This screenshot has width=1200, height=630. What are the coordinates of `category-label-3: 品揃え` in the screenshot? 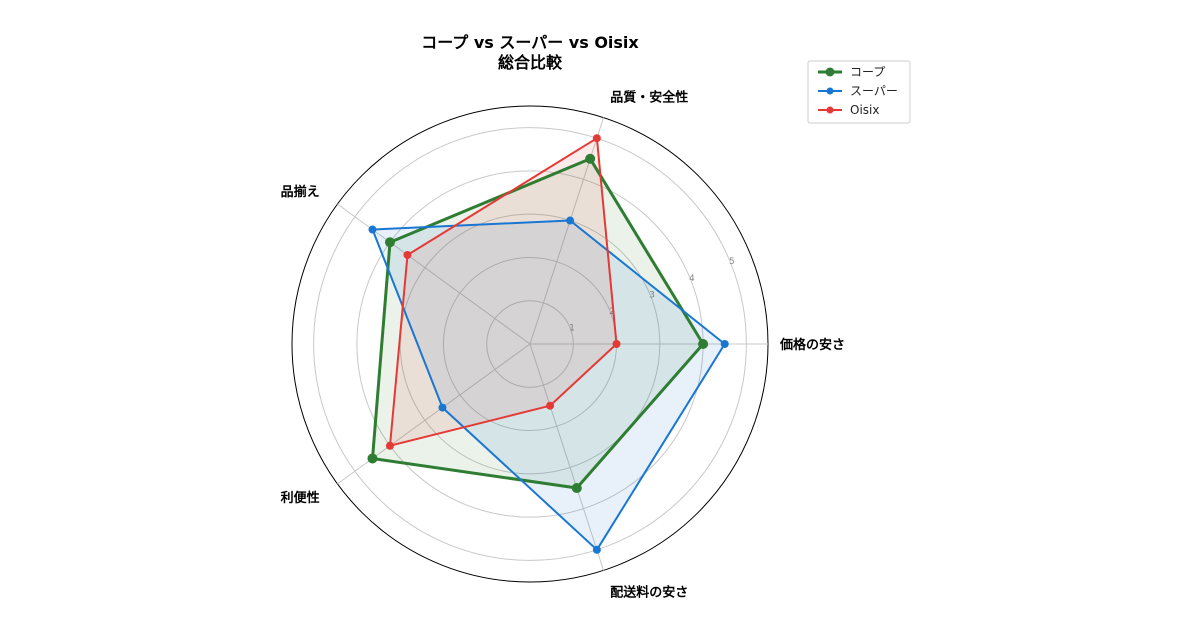 It's located at (300, 192).